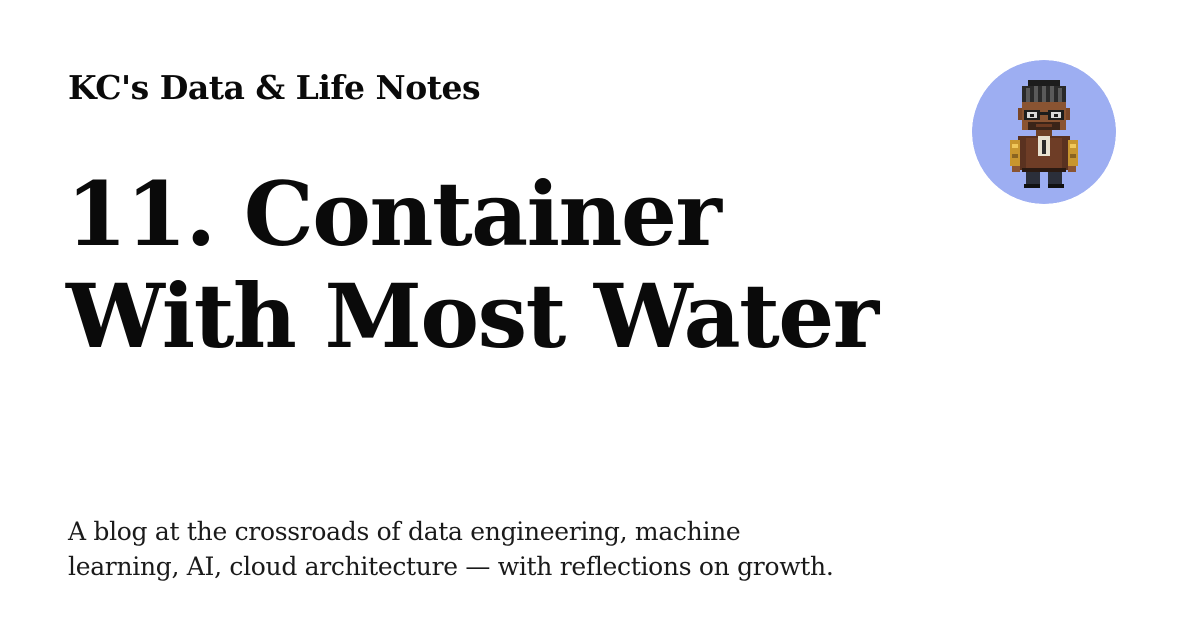  Describe the element at coordinates (274, 87) in the screenshot. I see `site-name: KC's Data & Life Notes` at that location.